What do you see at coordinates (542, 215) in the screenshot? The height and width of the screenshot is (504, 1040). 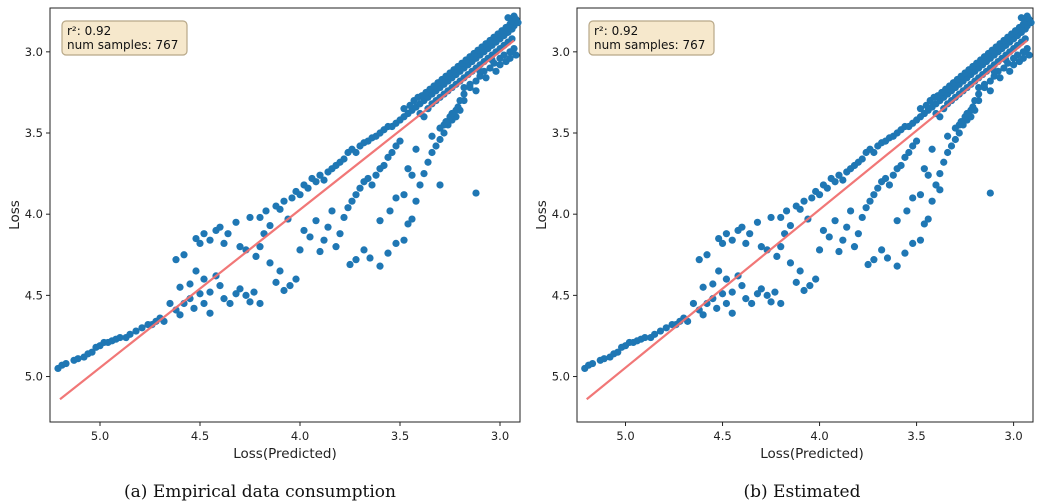 I see `panel-b-ylabel: Loss` at bounding box center [542, 215].